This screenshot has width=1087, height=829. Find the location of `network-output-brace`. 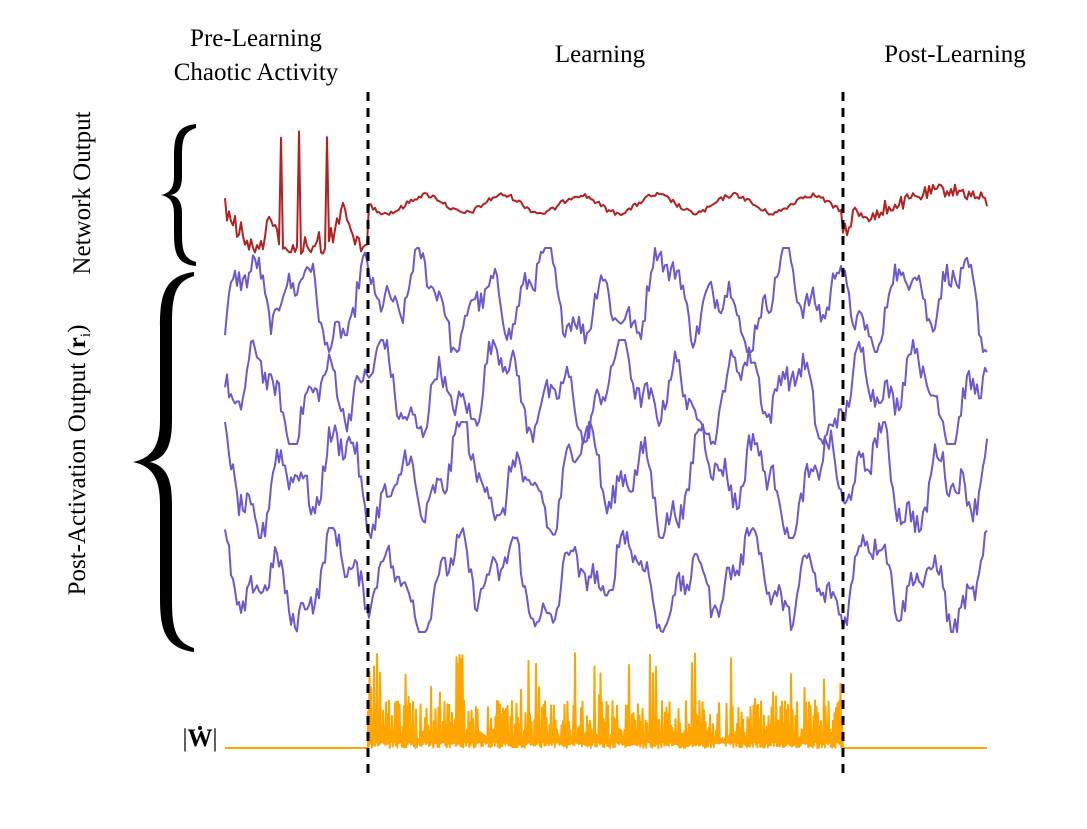

network-output-brace is located at coordinates (178, 195).